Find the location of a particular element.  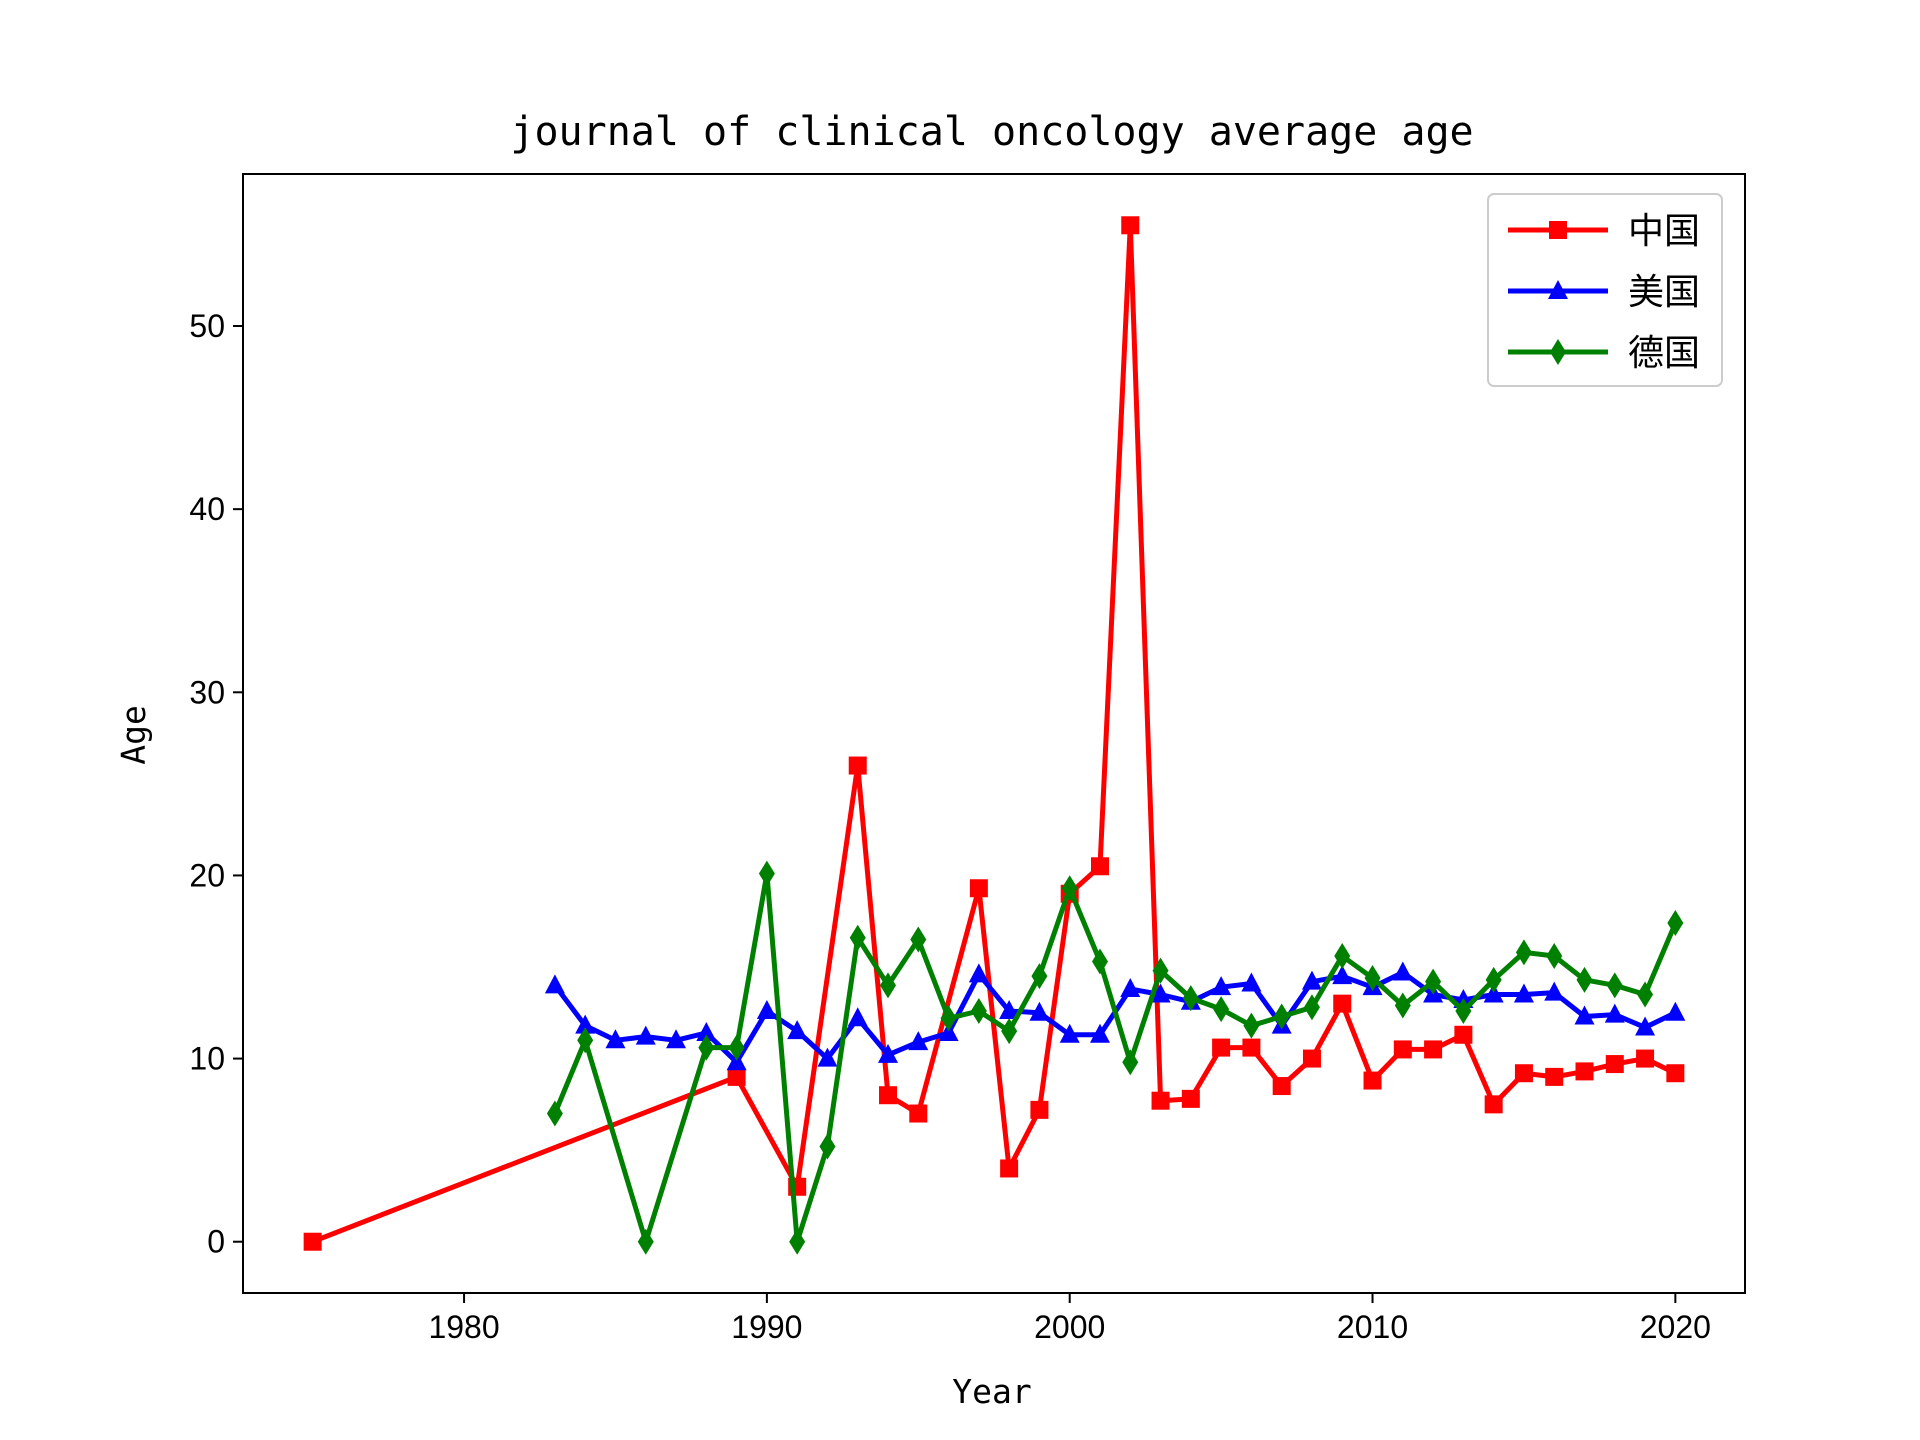

y-axis-label: Age is located at coordinates (133, 735).